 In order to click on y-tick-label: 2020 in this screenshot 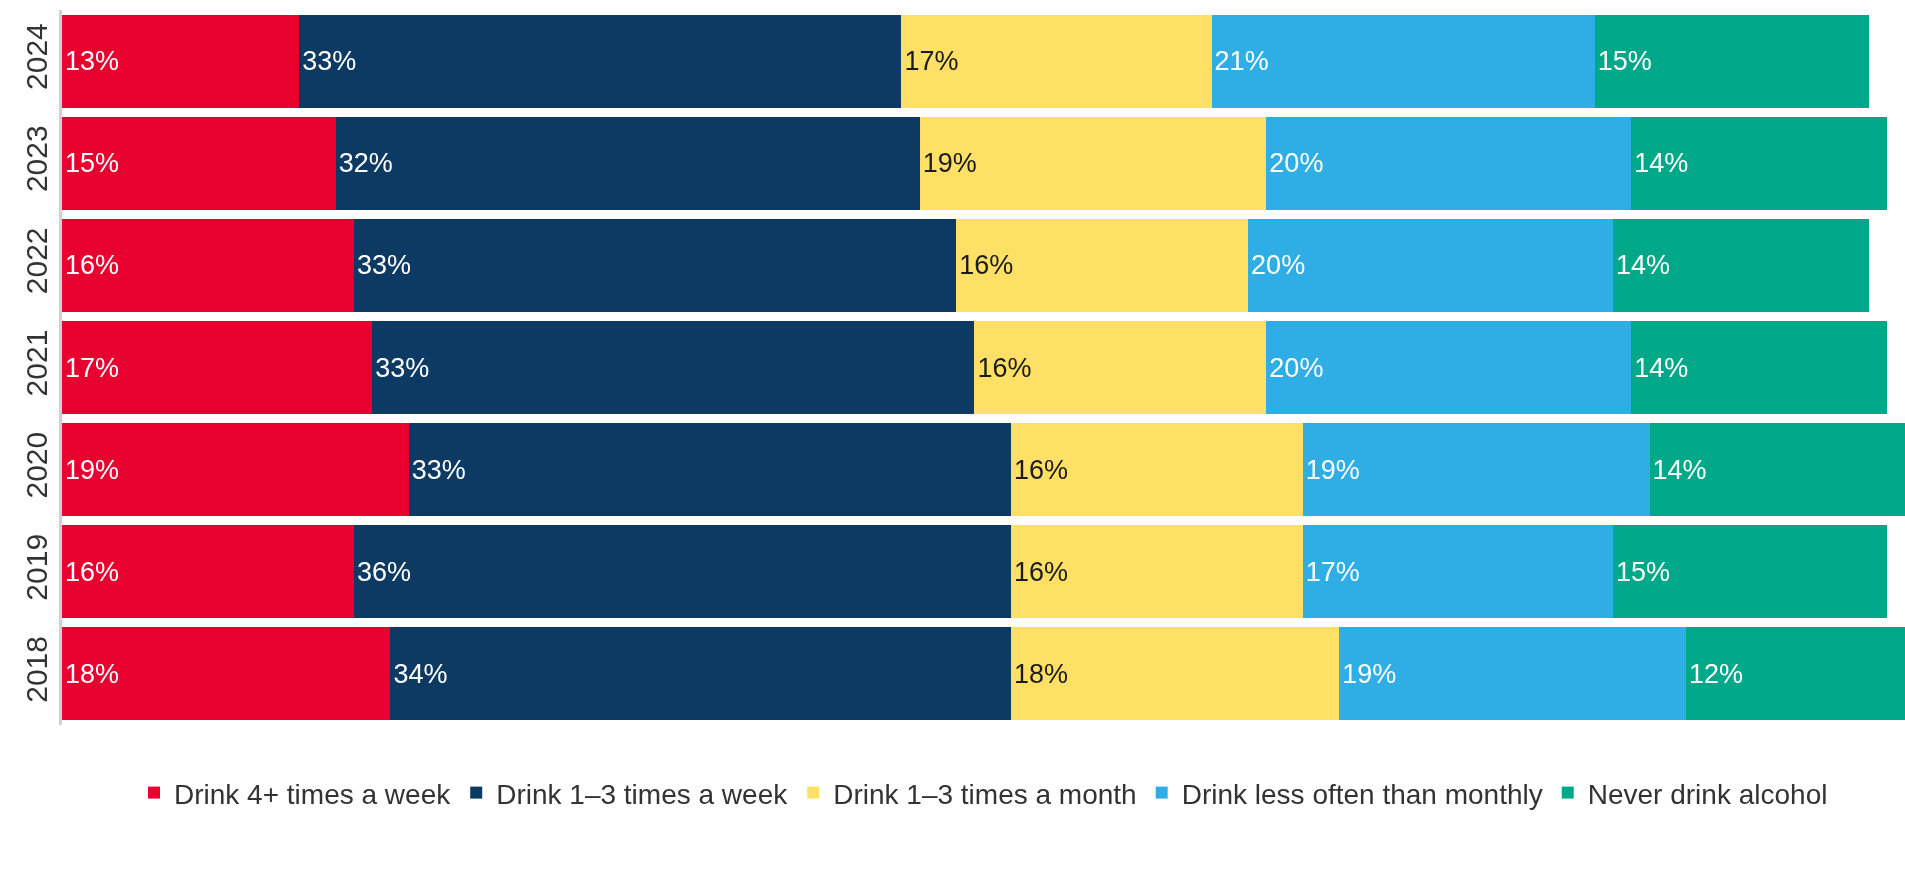, I will do `click(36, 465)`.